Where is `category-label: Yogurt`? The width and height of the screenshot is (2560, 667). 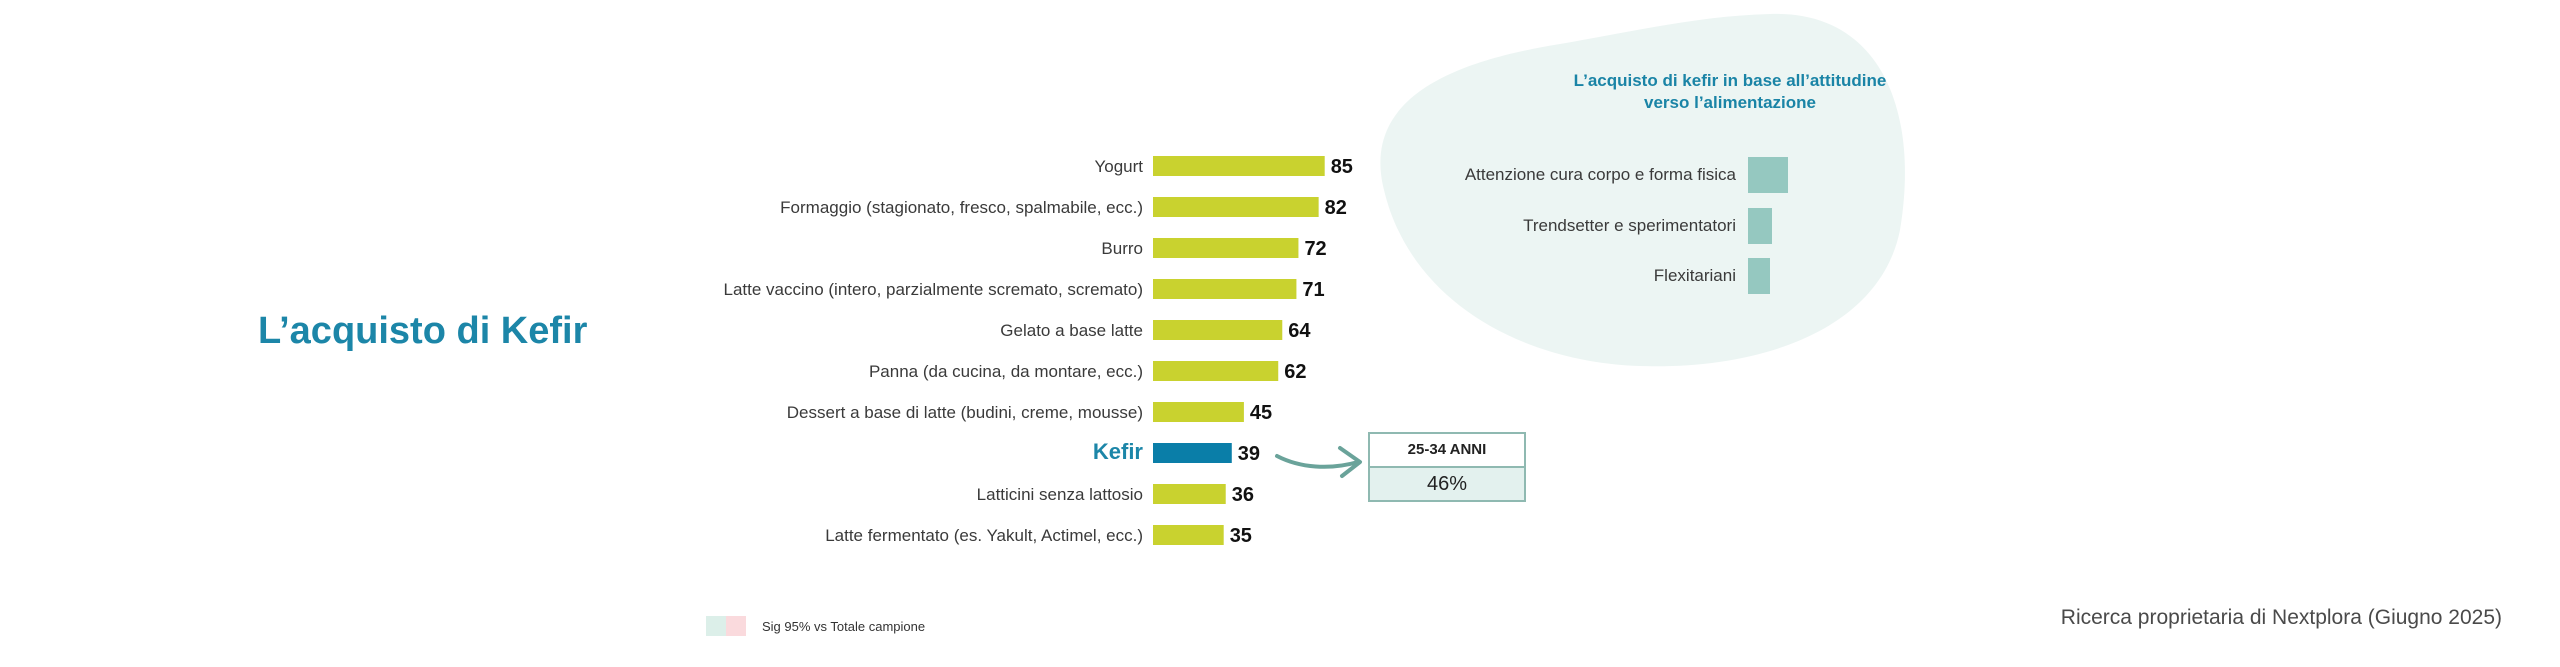 category-label: Yogurt is located at coordinates (1118, 166).